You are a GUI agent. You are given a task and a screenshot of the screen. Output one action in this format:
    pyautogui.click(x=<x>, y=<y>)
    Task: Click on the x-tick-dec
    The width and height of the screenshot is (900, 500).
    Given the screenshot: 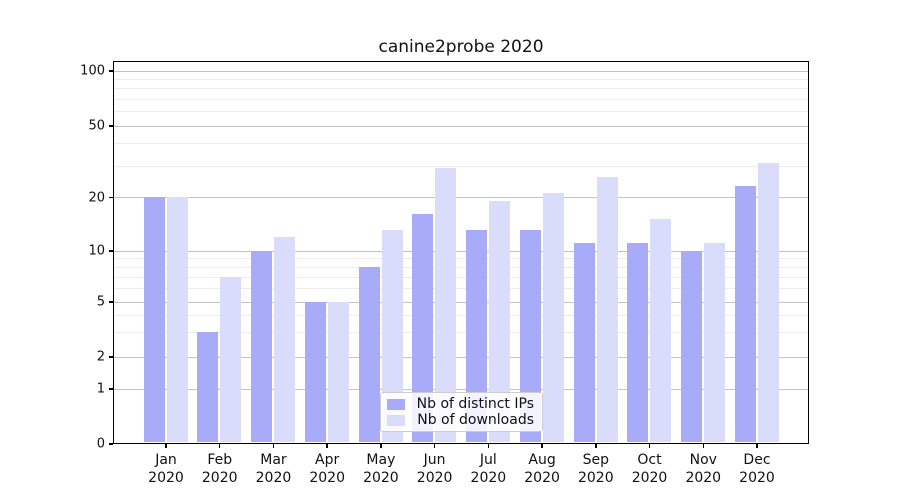 What is the action you would take?
    pyautogui.click(x=757, y=446)
    